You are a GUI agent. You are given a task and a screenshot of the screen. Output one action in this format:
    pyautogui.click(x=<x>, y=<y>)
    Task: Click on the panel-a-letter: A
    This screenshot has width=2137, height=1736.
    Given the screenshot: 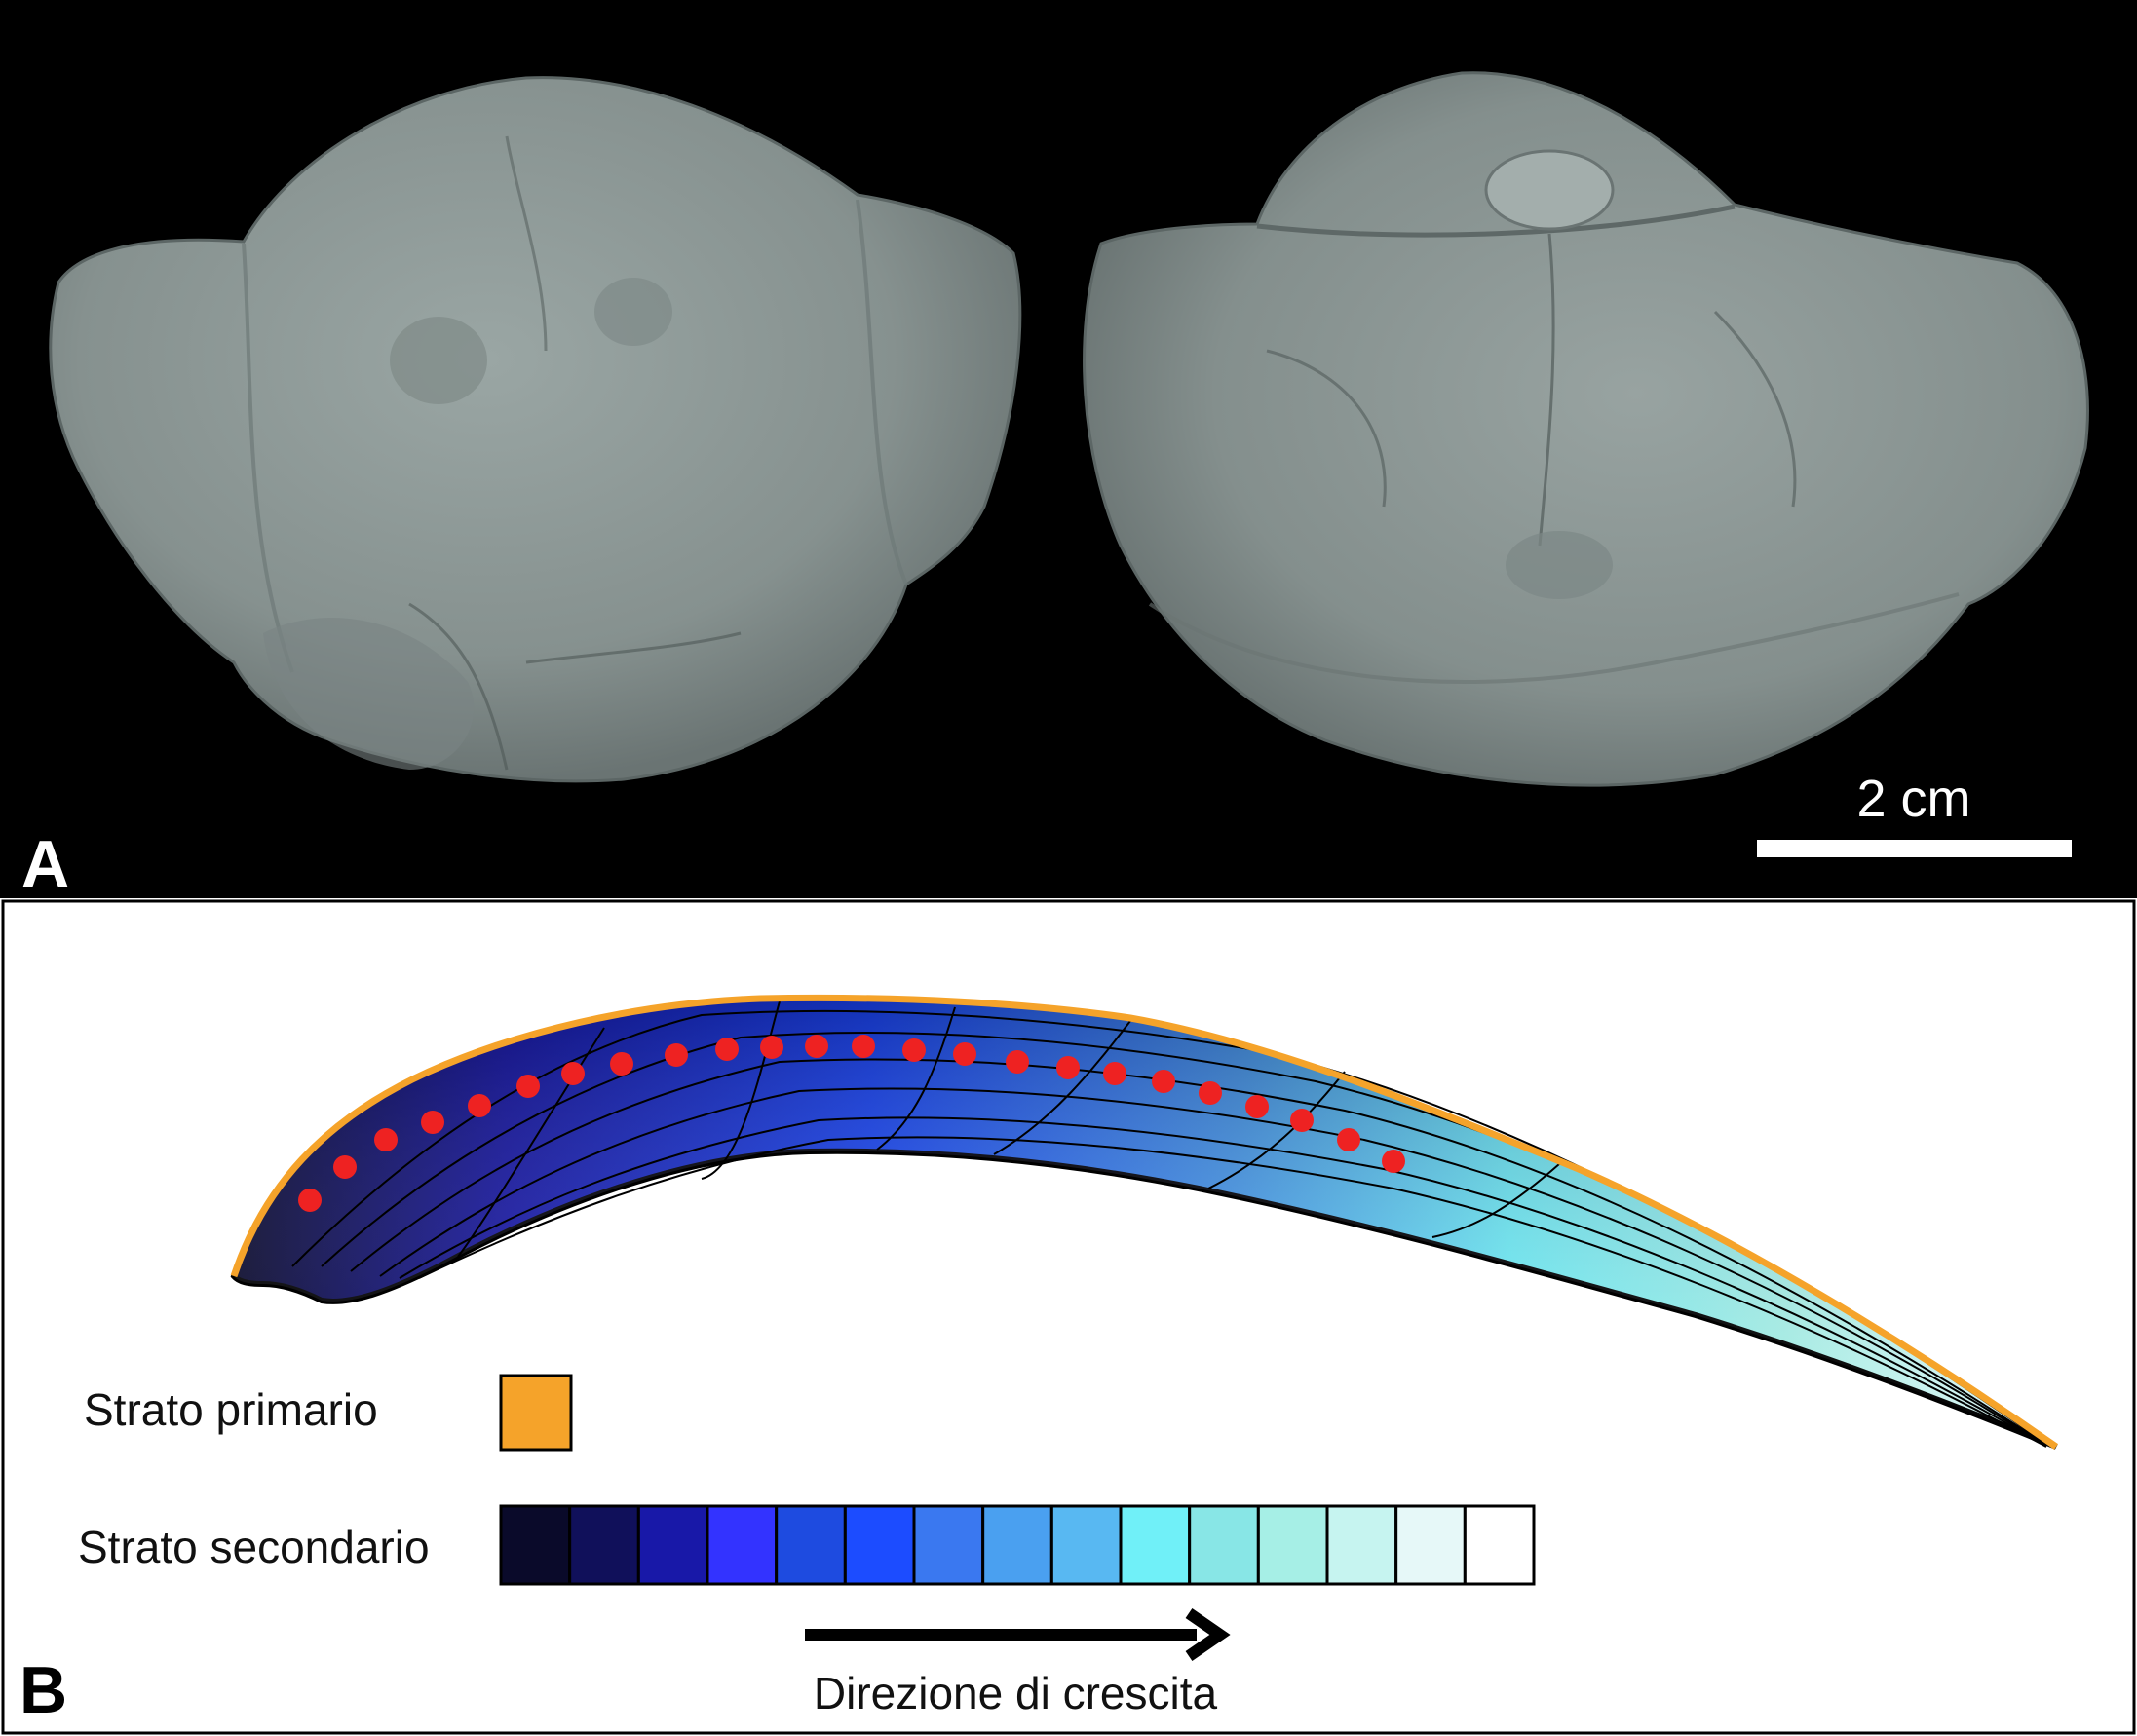 What is the action you would take?
    pyautogui.click(x=45, y=864)
    